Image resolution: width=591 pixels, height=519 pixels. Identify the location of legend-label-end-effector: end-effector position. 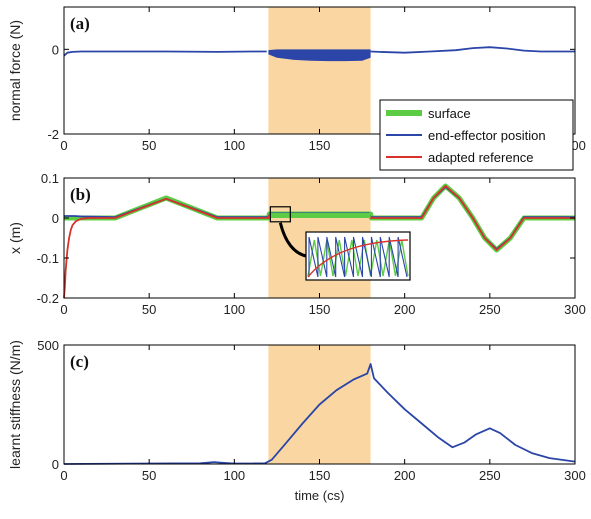
(487, 135).